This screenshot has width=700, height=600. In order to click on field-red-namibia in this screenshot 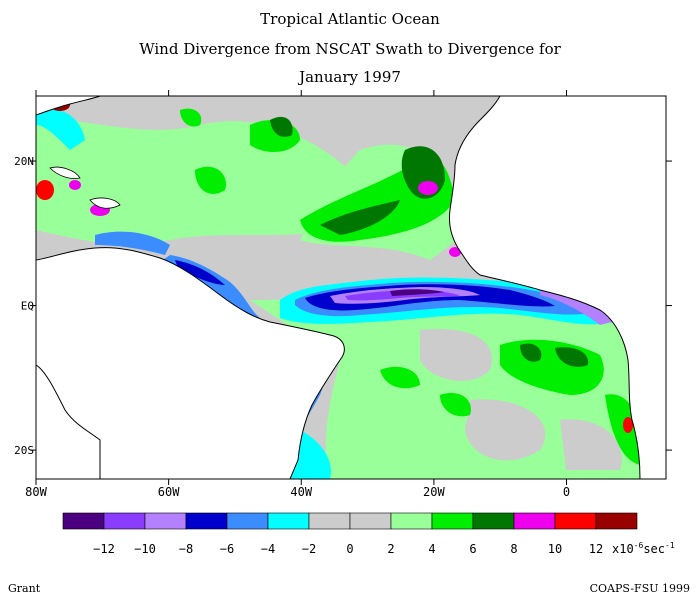, I will do `click(628, 425)`.